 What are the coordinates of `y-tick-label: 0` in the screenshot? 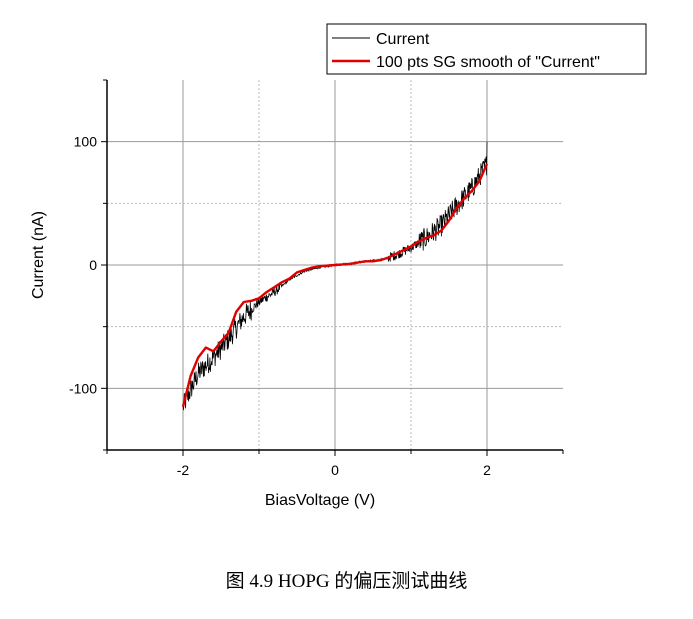 It's located at (93, 265).